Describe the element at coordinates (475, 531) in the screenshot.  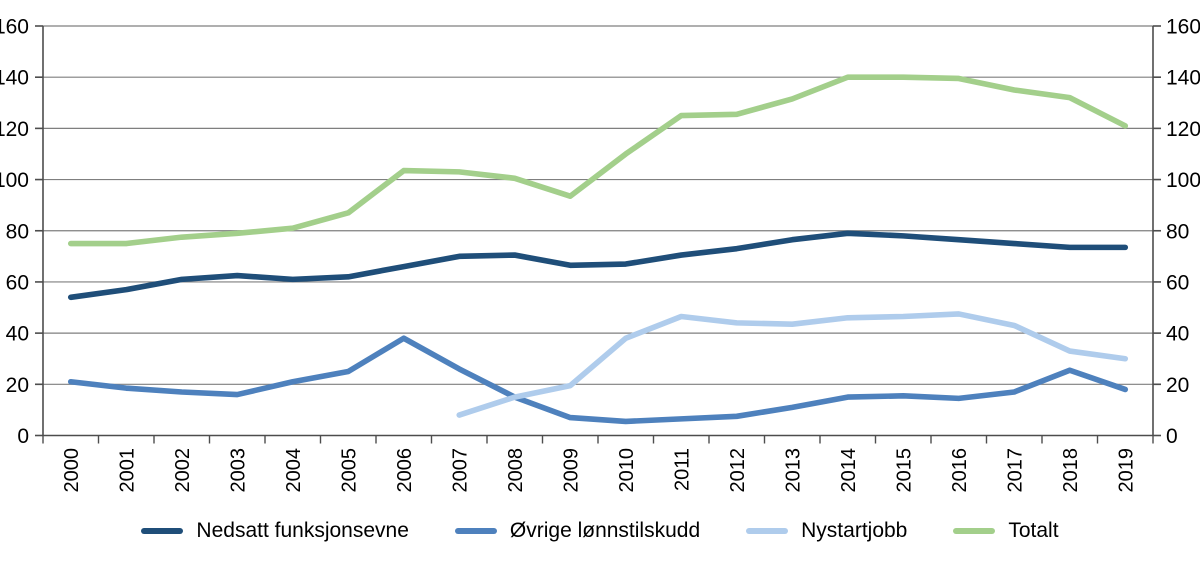
I see `legend-swatch-medium-blue-line-icon` at that location.